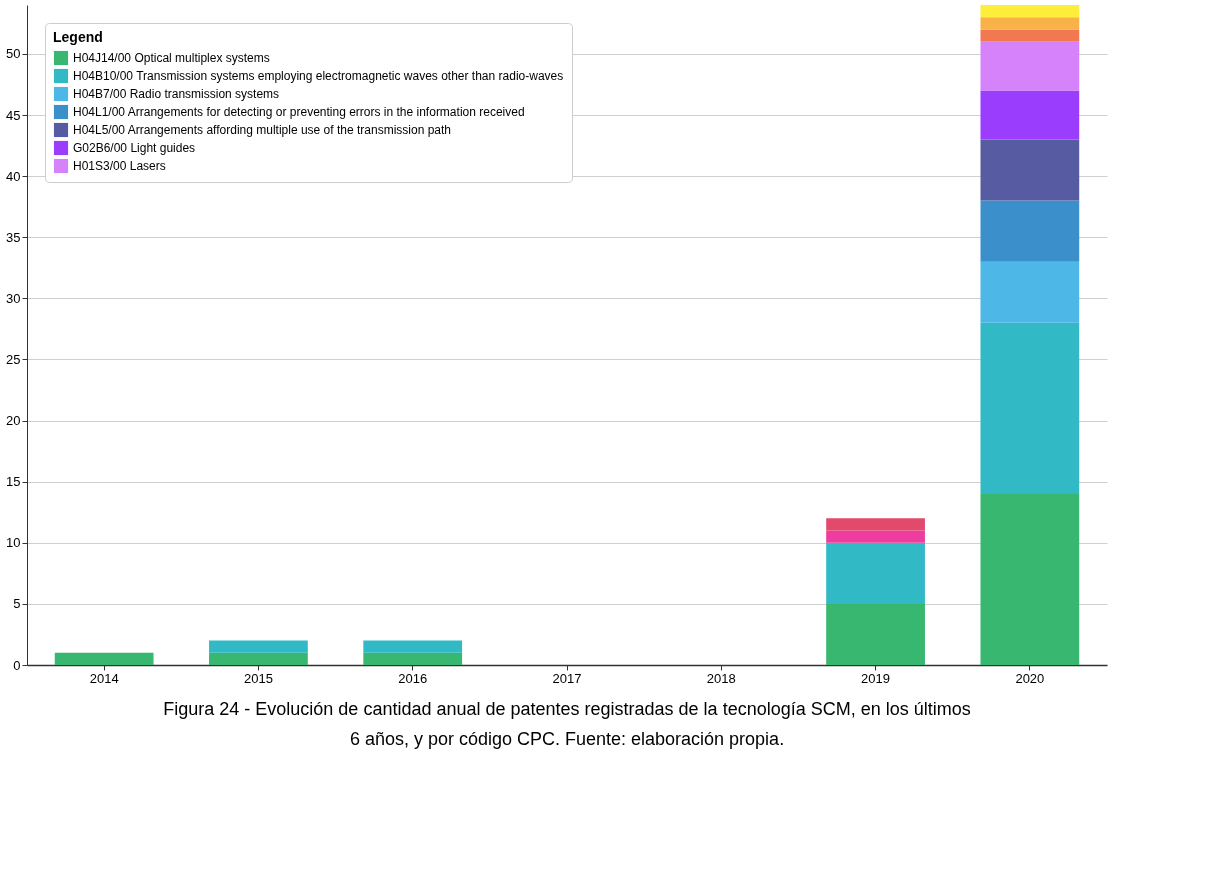  What do you see at coordinates (78, 37) in the screenshot?
I see `legend-title: Legend` at bounding box center [78, 37].